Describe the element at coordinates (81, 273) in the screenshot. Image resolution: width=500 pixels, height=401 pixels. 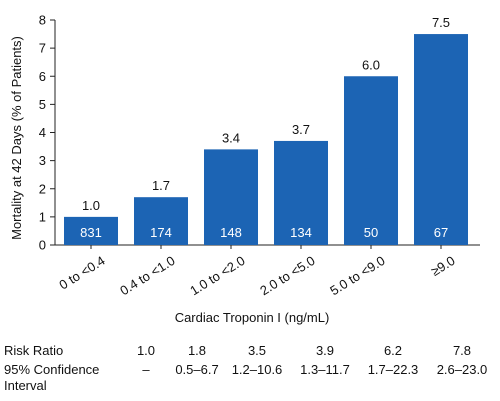
I see `x-tick-label: 0 to <0.4` at that location.